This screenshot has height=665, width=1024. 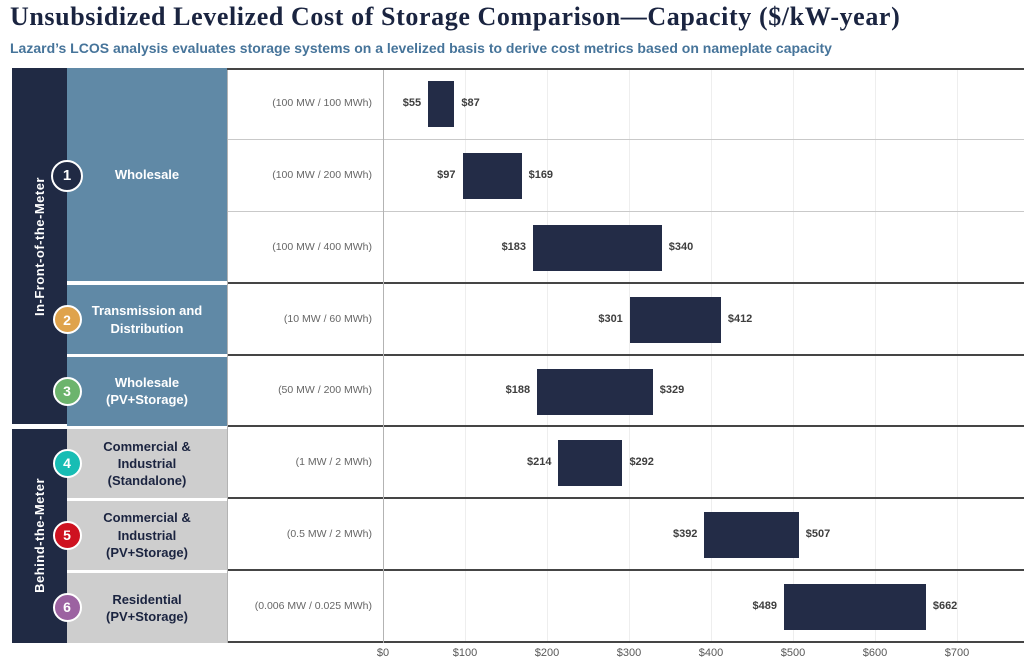 I want to click on plot-cell: $301 $412, so click(x=703, y=319).